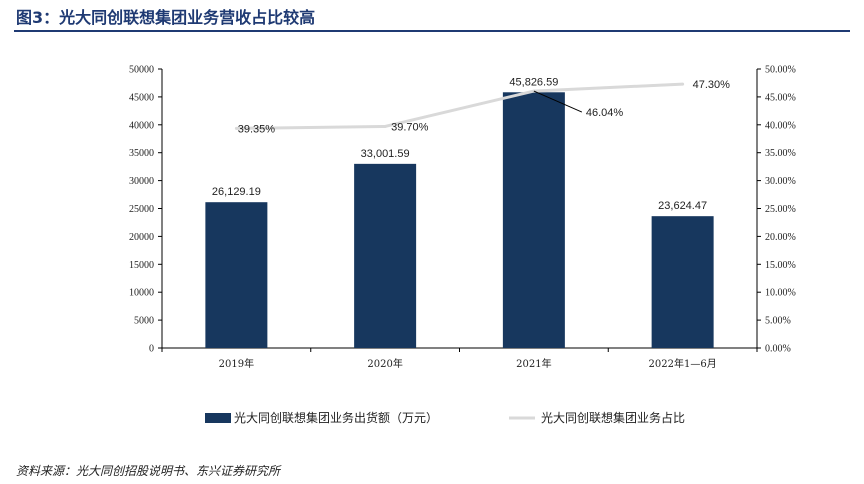 Image resolution: width=864 pixels, height=484 pixels. I want to click on x-tick-label: 2019年, so click(236, 363).